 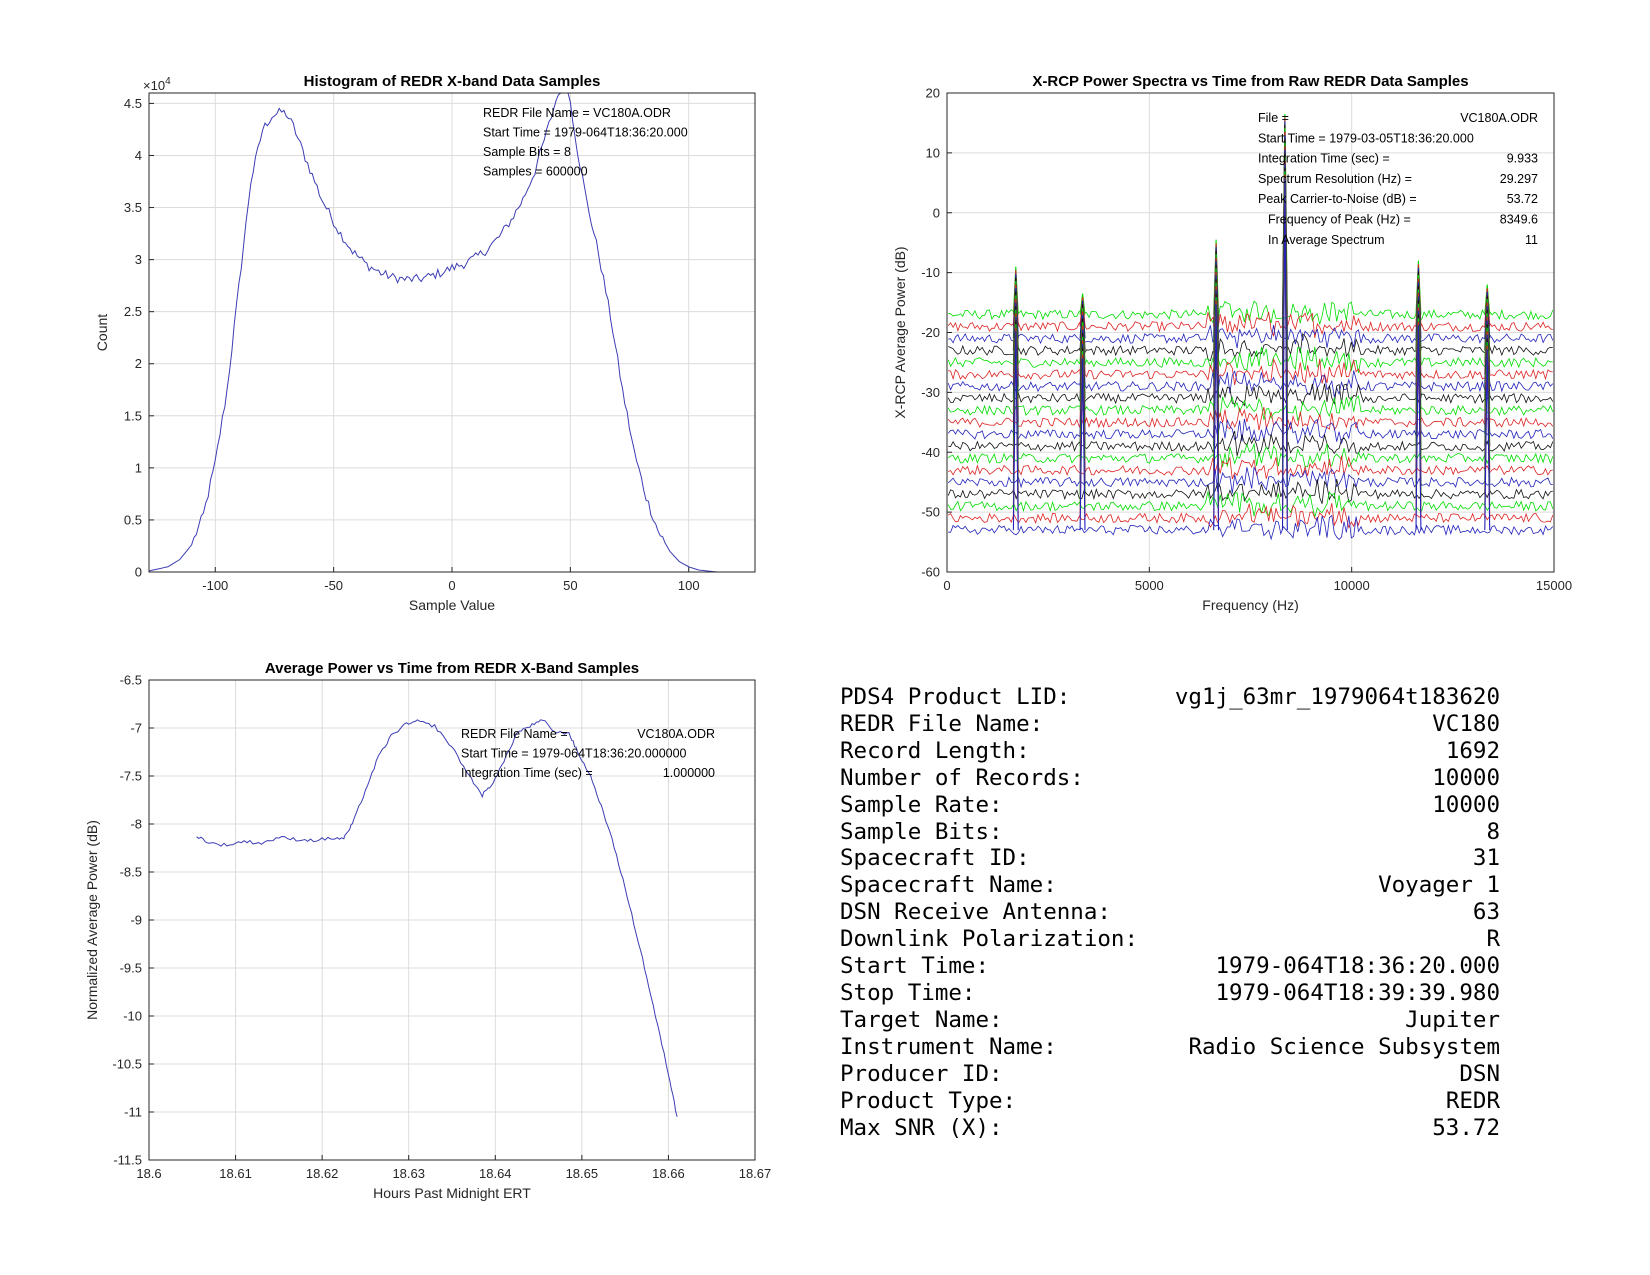 I want to click on x-tick-label: 10000, so click(x=1352, y=585).